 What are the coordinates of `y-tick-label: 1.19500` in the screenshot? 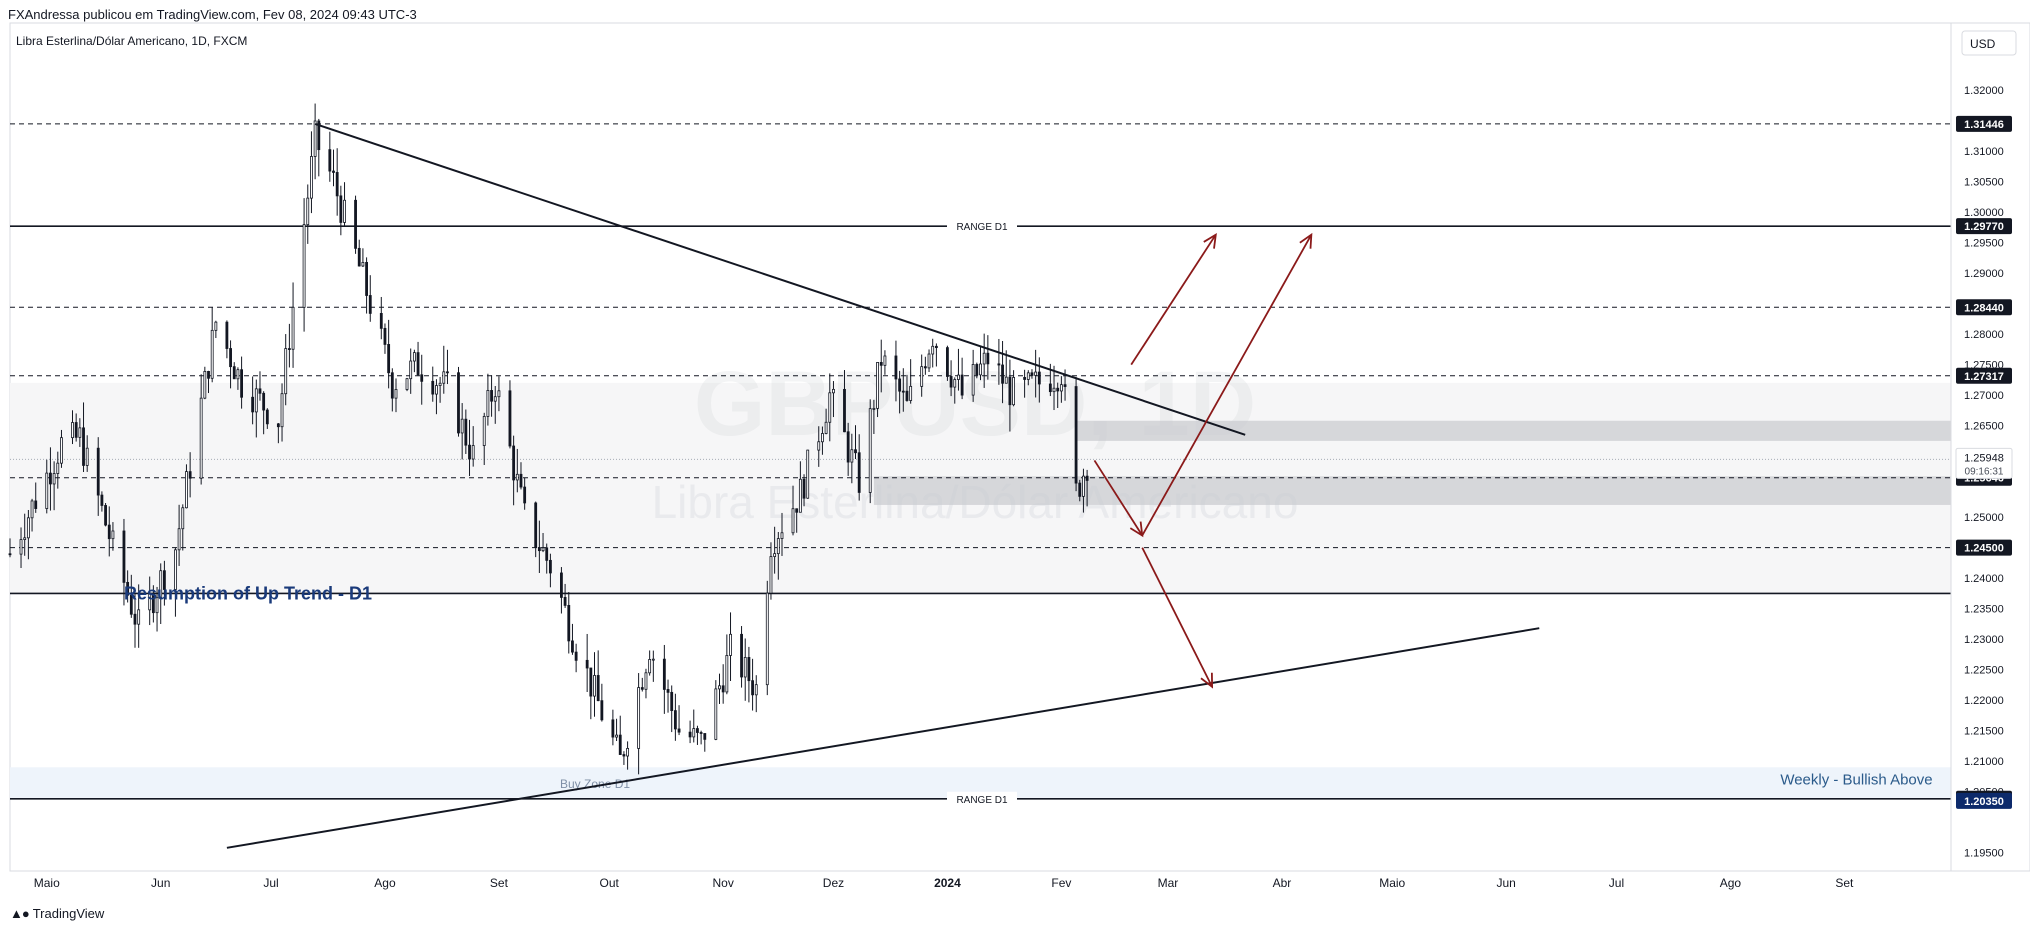 It's located at (1984, 854).